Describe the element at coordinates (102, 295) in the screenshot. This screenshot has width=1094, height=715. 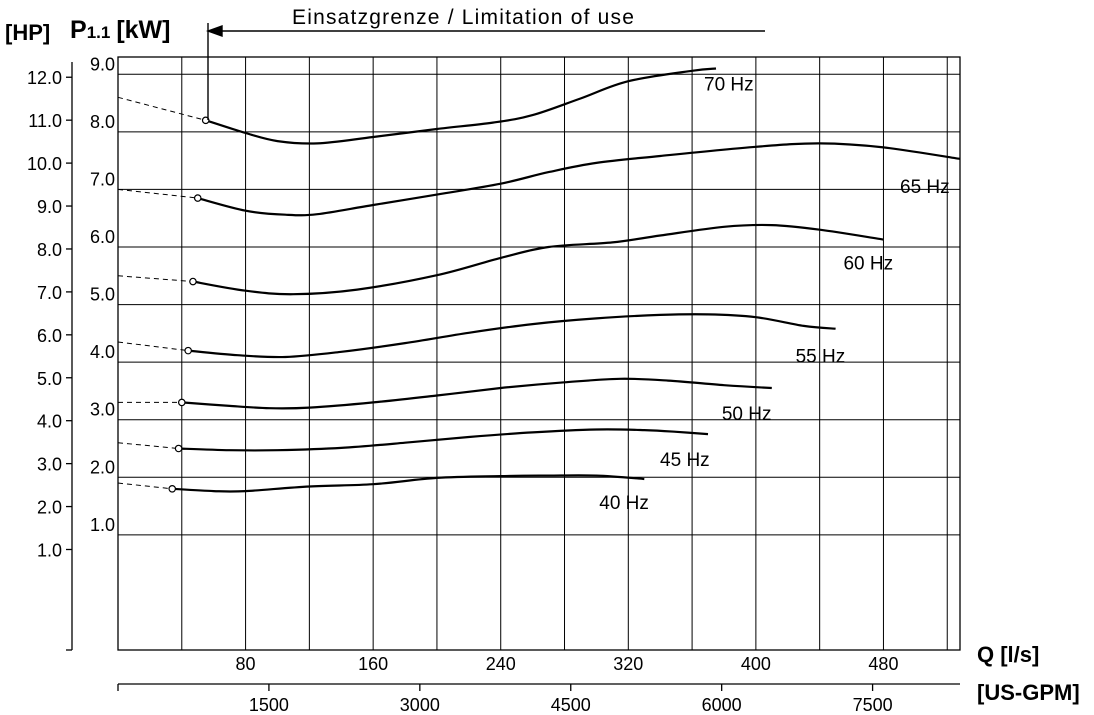
I see `y-tick-label-kw: 5.0` at that location.